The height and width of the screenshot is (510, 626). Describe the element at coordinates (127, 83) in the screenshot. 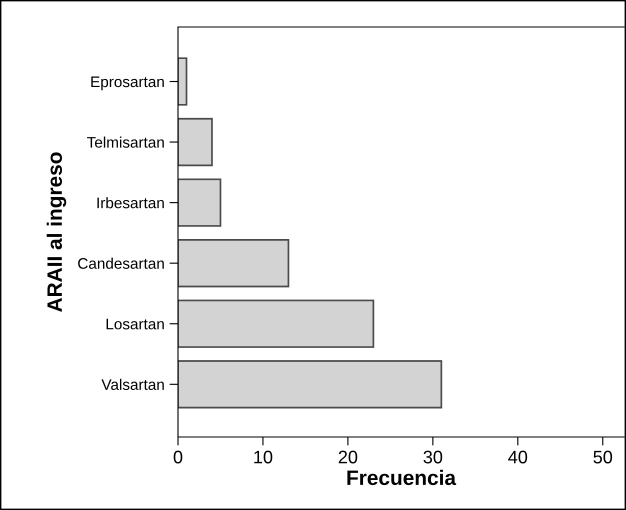

I see `y-tick-label: Eprosartan` at that location.